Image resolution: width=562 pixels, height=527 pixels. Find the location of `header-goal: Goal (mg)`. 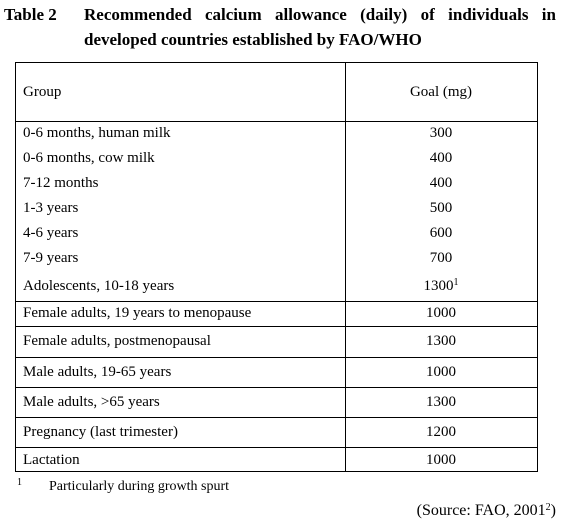

header-goal: Goal (mg) is located at coordinates (441, 92).